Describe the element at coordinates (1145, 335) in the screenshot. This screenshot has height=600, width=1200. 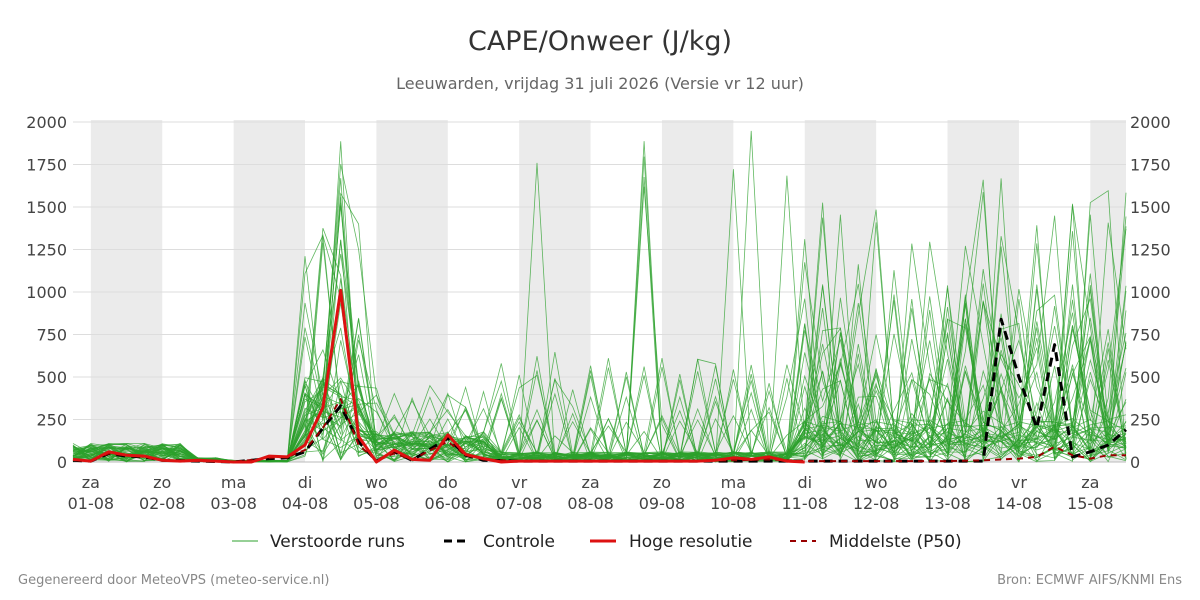
I see `y-tick-label-right: 750` at that location.